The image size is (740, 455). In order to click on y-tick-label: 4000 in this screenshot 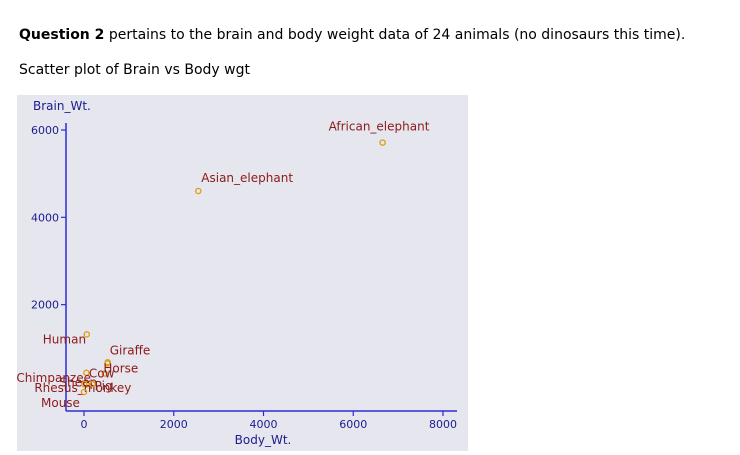, I will do `click(45, 217)`.